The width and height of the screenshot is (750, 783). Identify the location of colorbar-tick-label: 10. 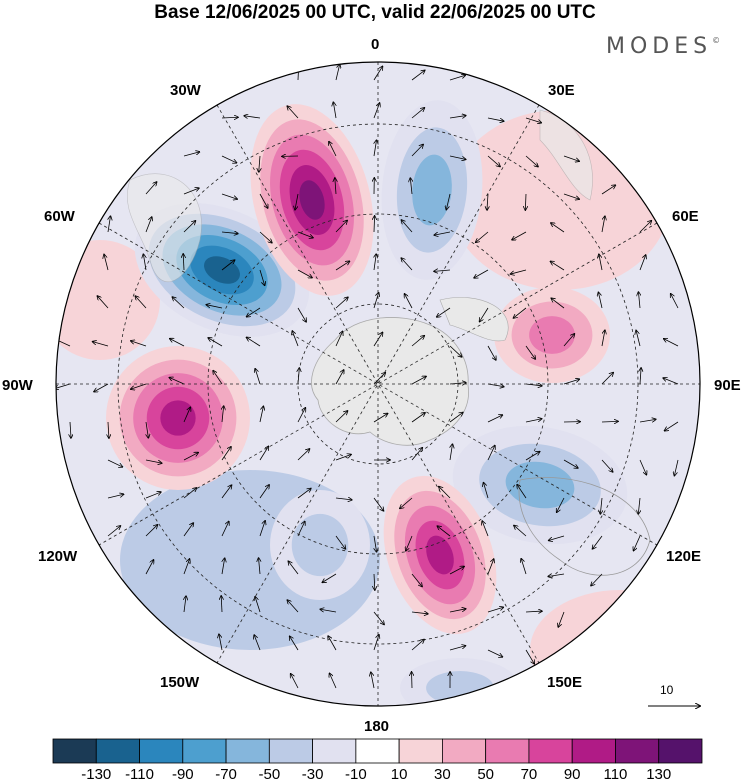
(399, 774).